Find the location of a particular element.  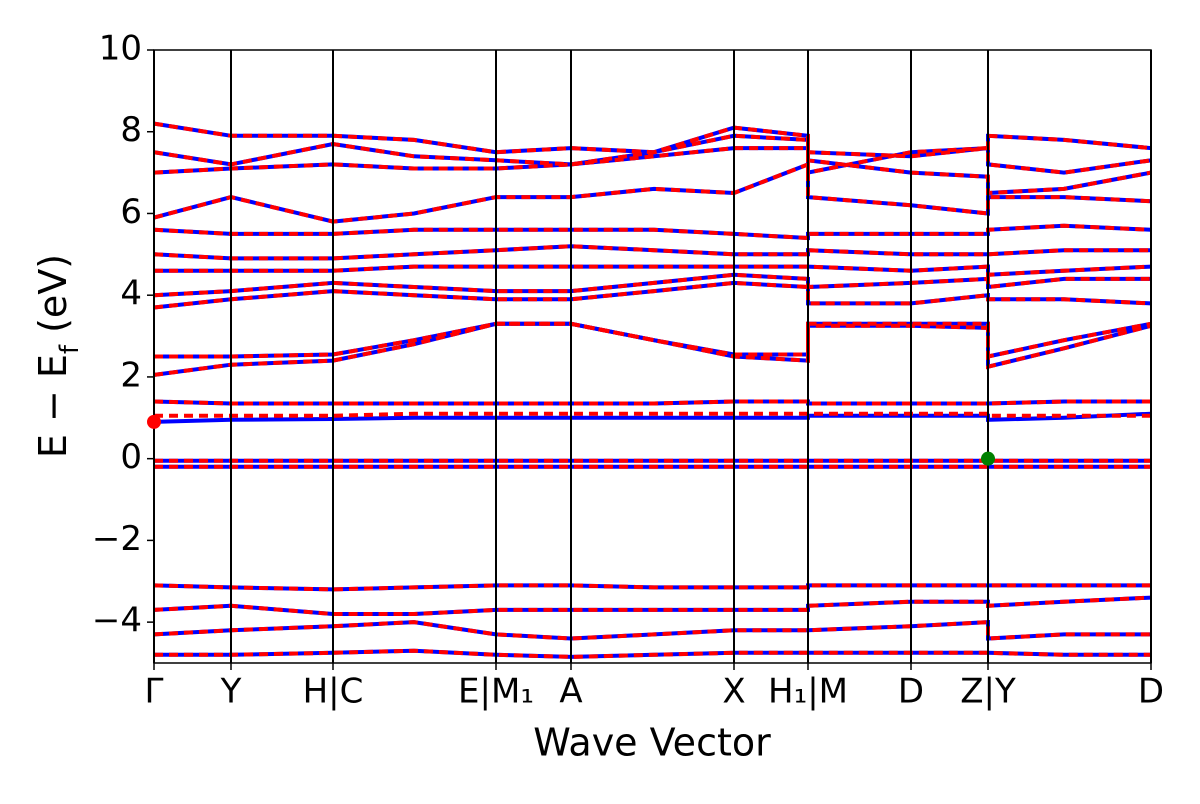

y-tick-label: 6 is located at coordinates (131, 212).